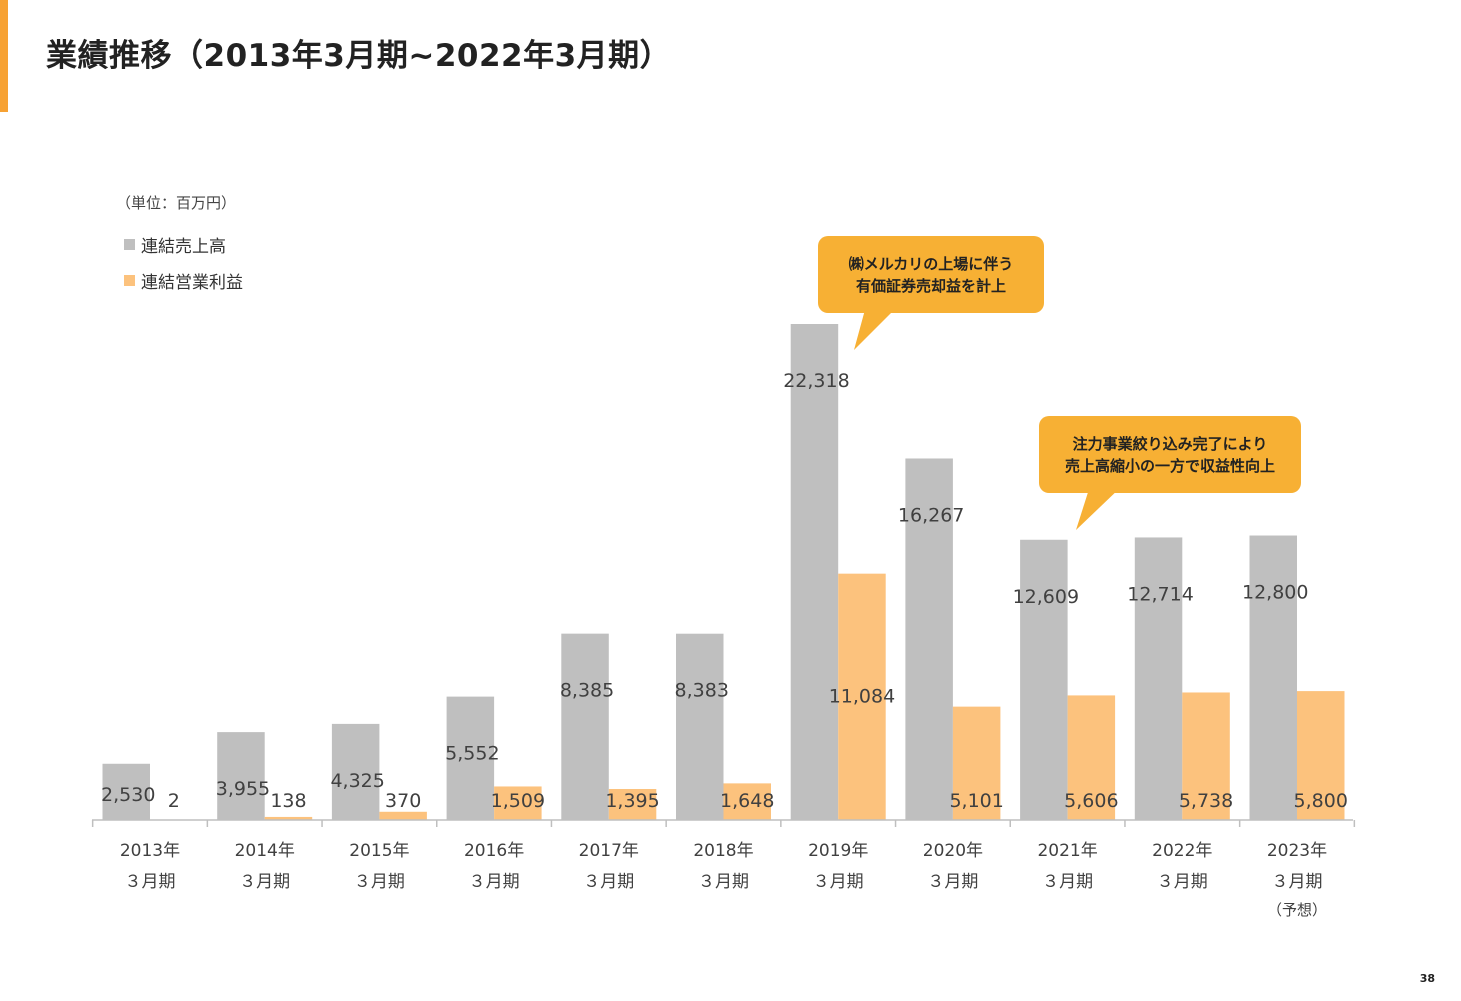 The height and width of the screenshot is (1001, 1461). Describe the element at coordinates (1046, 597) in the screenshot. I see `data-label-revenue: 12,609` at that location.